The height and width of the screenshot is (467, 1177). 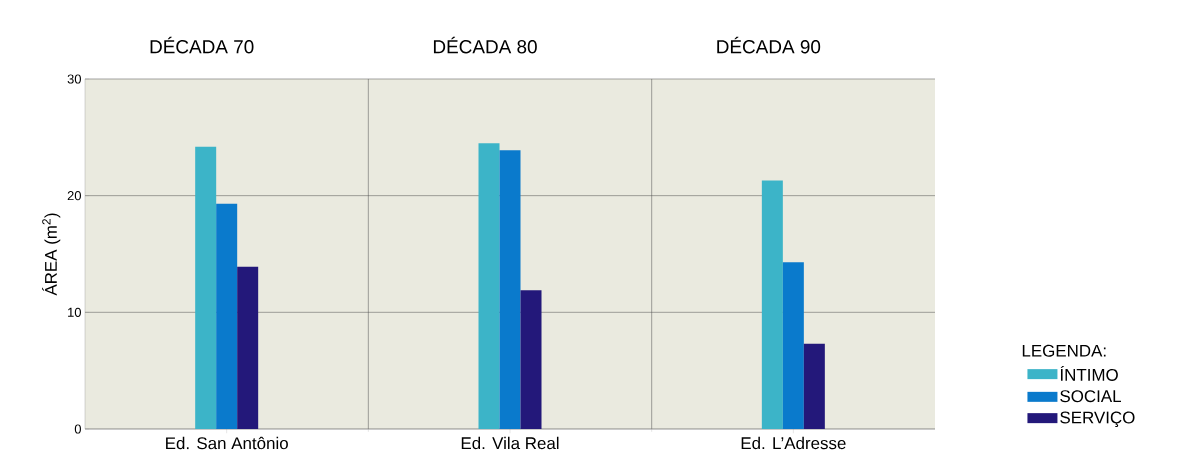 What do you see at coordinates (1064, 350) in the screenshot?
I see `legend-title: LEGENDA:` at bounding box center [1064, 350].